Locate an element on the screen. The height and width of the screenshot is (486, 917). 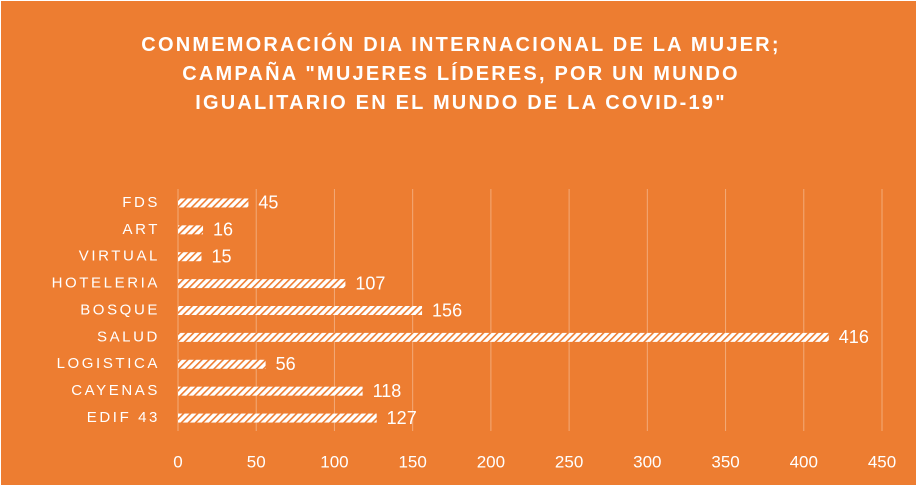
y-tick-label: BOSQUE is located at coordinates (120, 309).